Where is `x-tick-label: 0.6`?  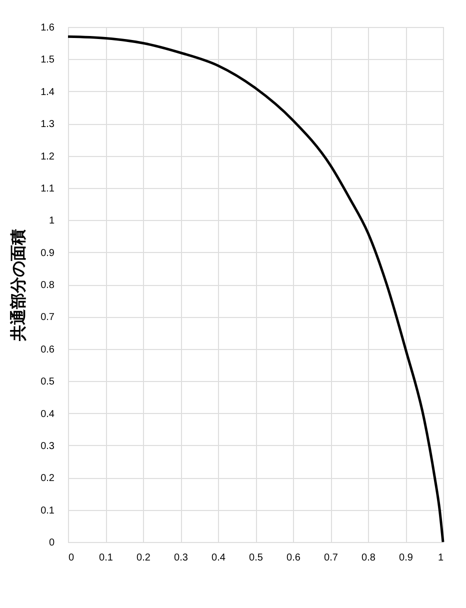
x-tick-label: 0.6 is located at coordinates (293, 558).